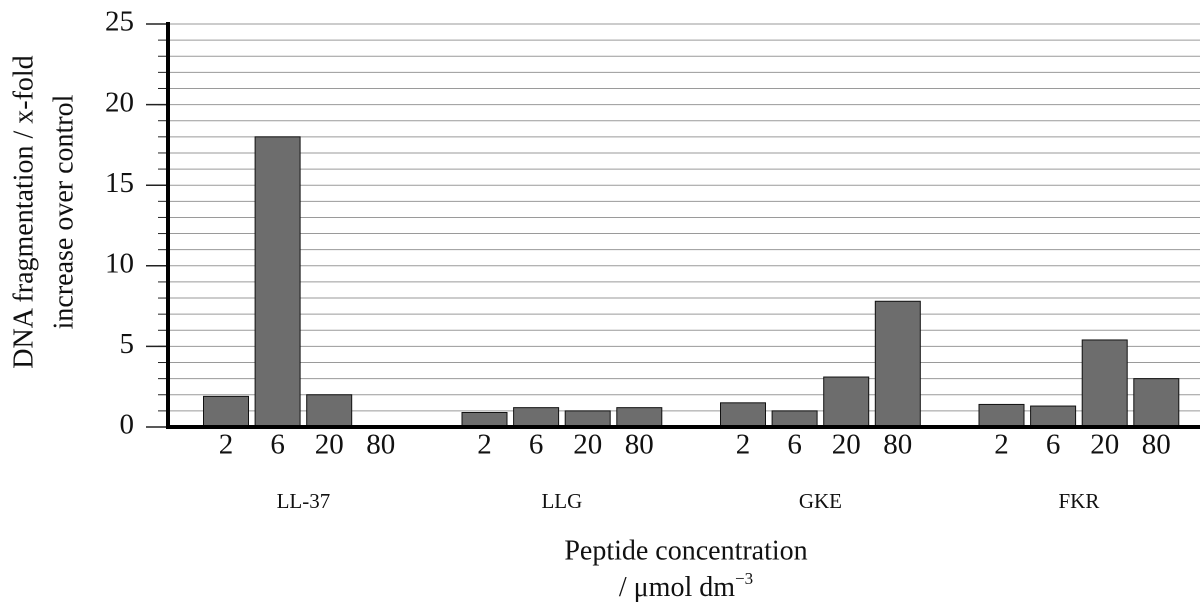 This screenshot has width=1200, height=608. I want to click on y-axis-title: DNA fragmentation / x-fold, so click(23, 211).